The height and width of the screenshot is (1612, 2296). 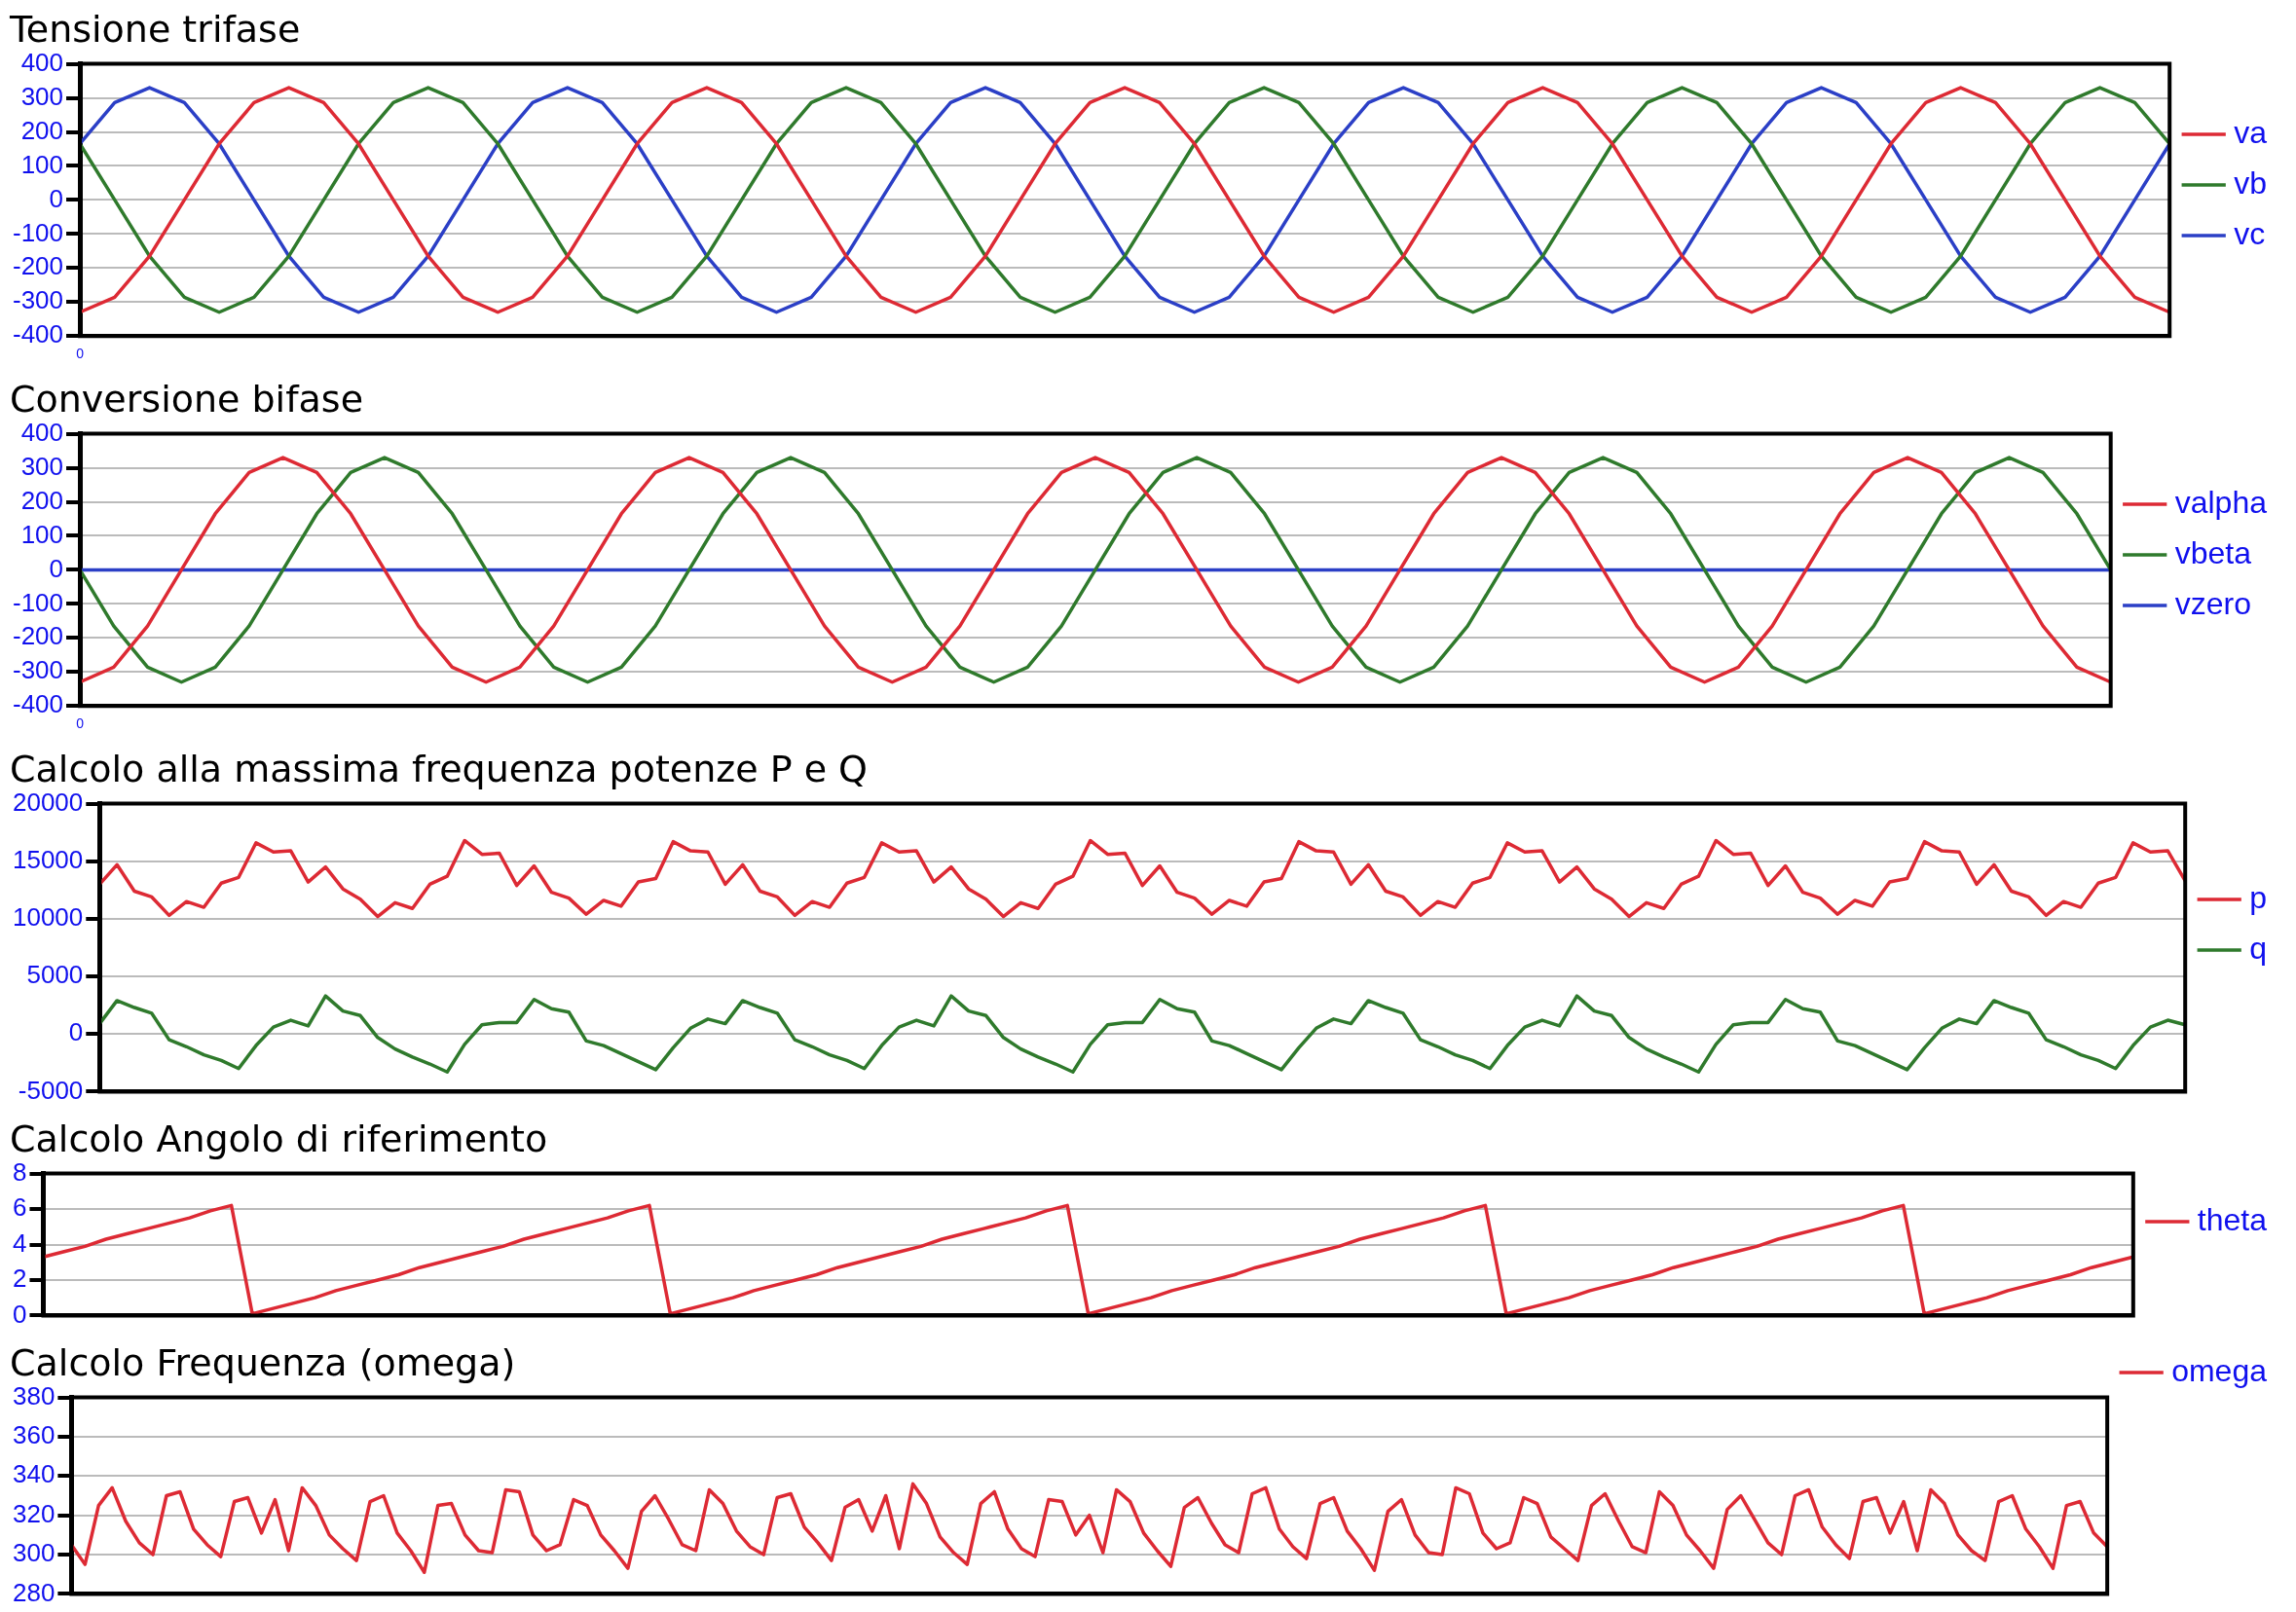 What do you see at coordinates (2221, 502) in the screenshot?
I see `legend-label: valpha` at bounding box center [2221, 502].